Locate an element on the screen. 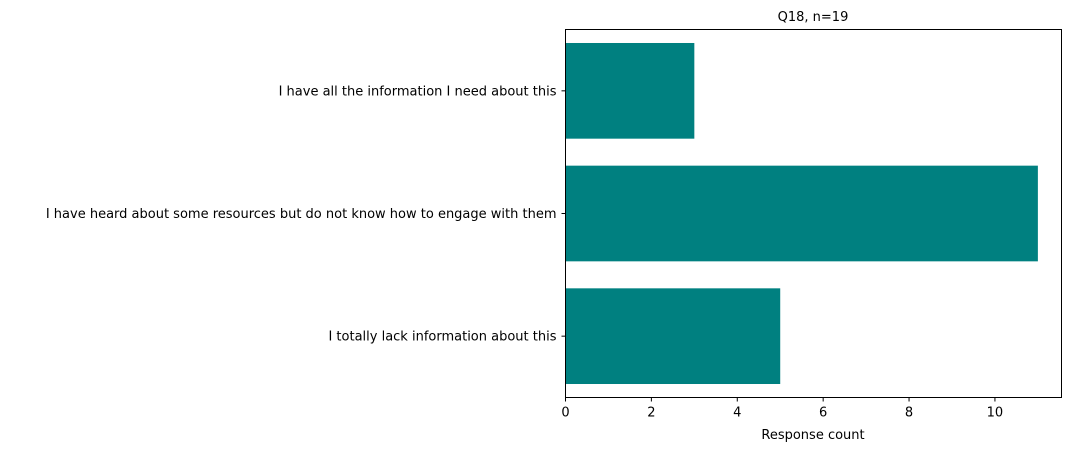 This screenshot has width=1070, height=452. y-tick-label: I totally lack information about this is located at coordinates (442, 337).